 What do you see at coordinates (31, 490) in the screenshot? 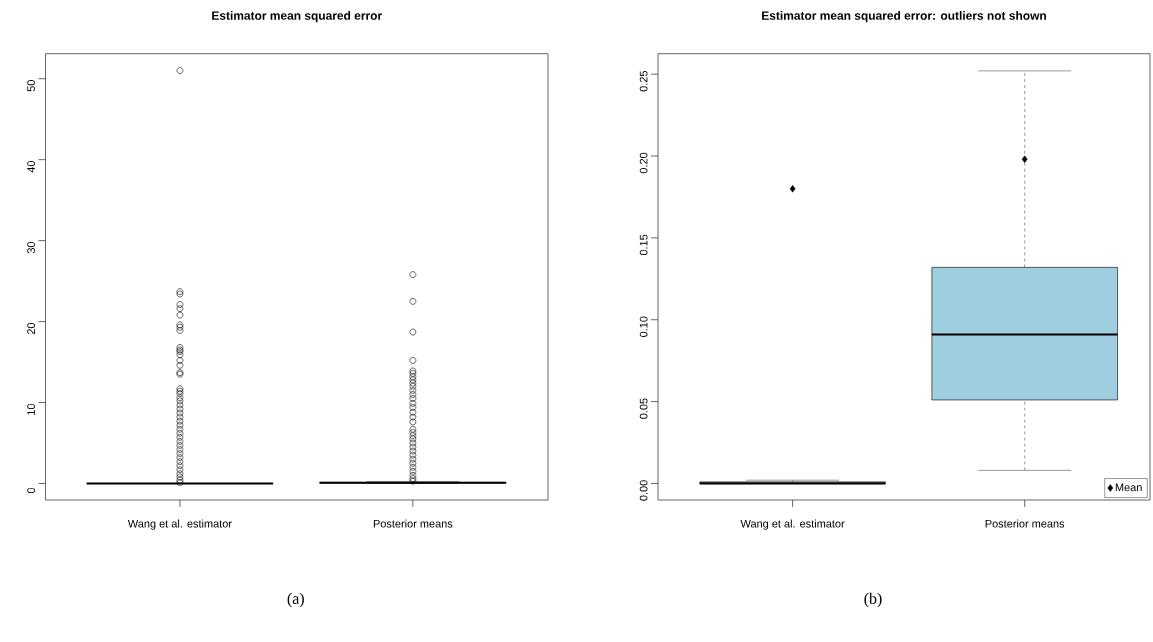
I see `y-tick-label: 0` at bounding box center [31, 490].